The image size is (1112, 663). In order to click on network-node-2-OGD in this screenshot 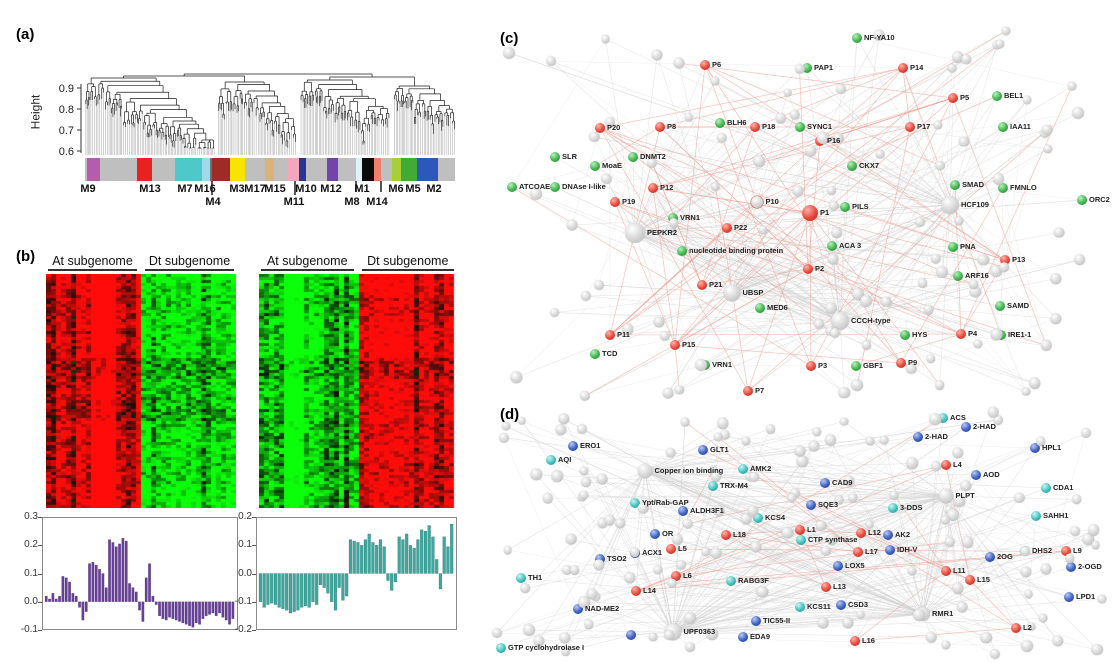, I will do `click(1071, 567)`.